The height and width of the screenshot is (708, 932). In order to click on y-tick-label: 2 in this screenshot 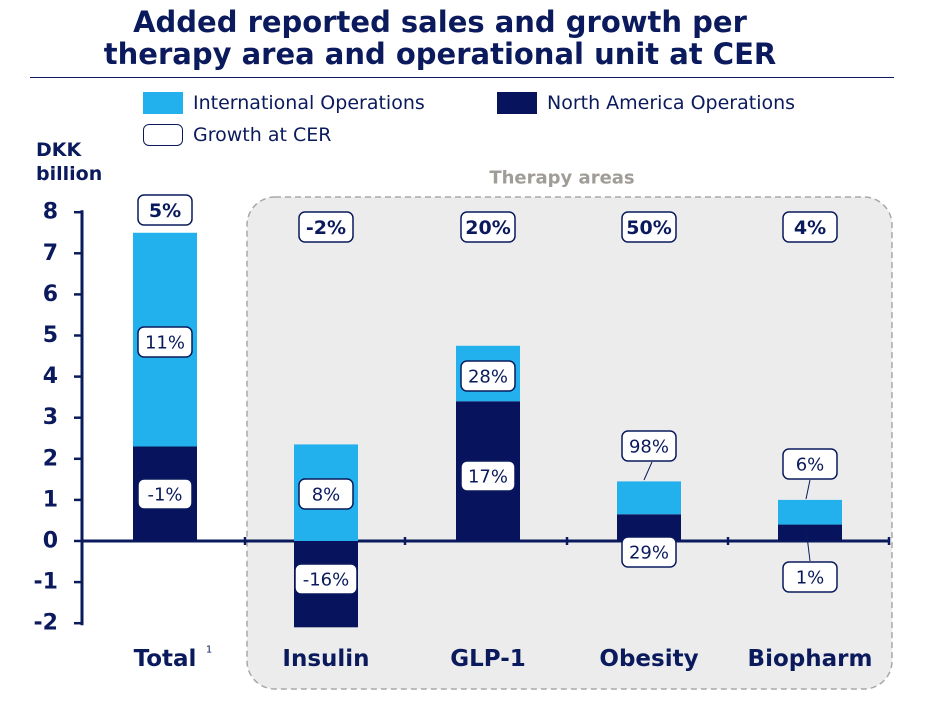, I will do `click(50, 458)`.